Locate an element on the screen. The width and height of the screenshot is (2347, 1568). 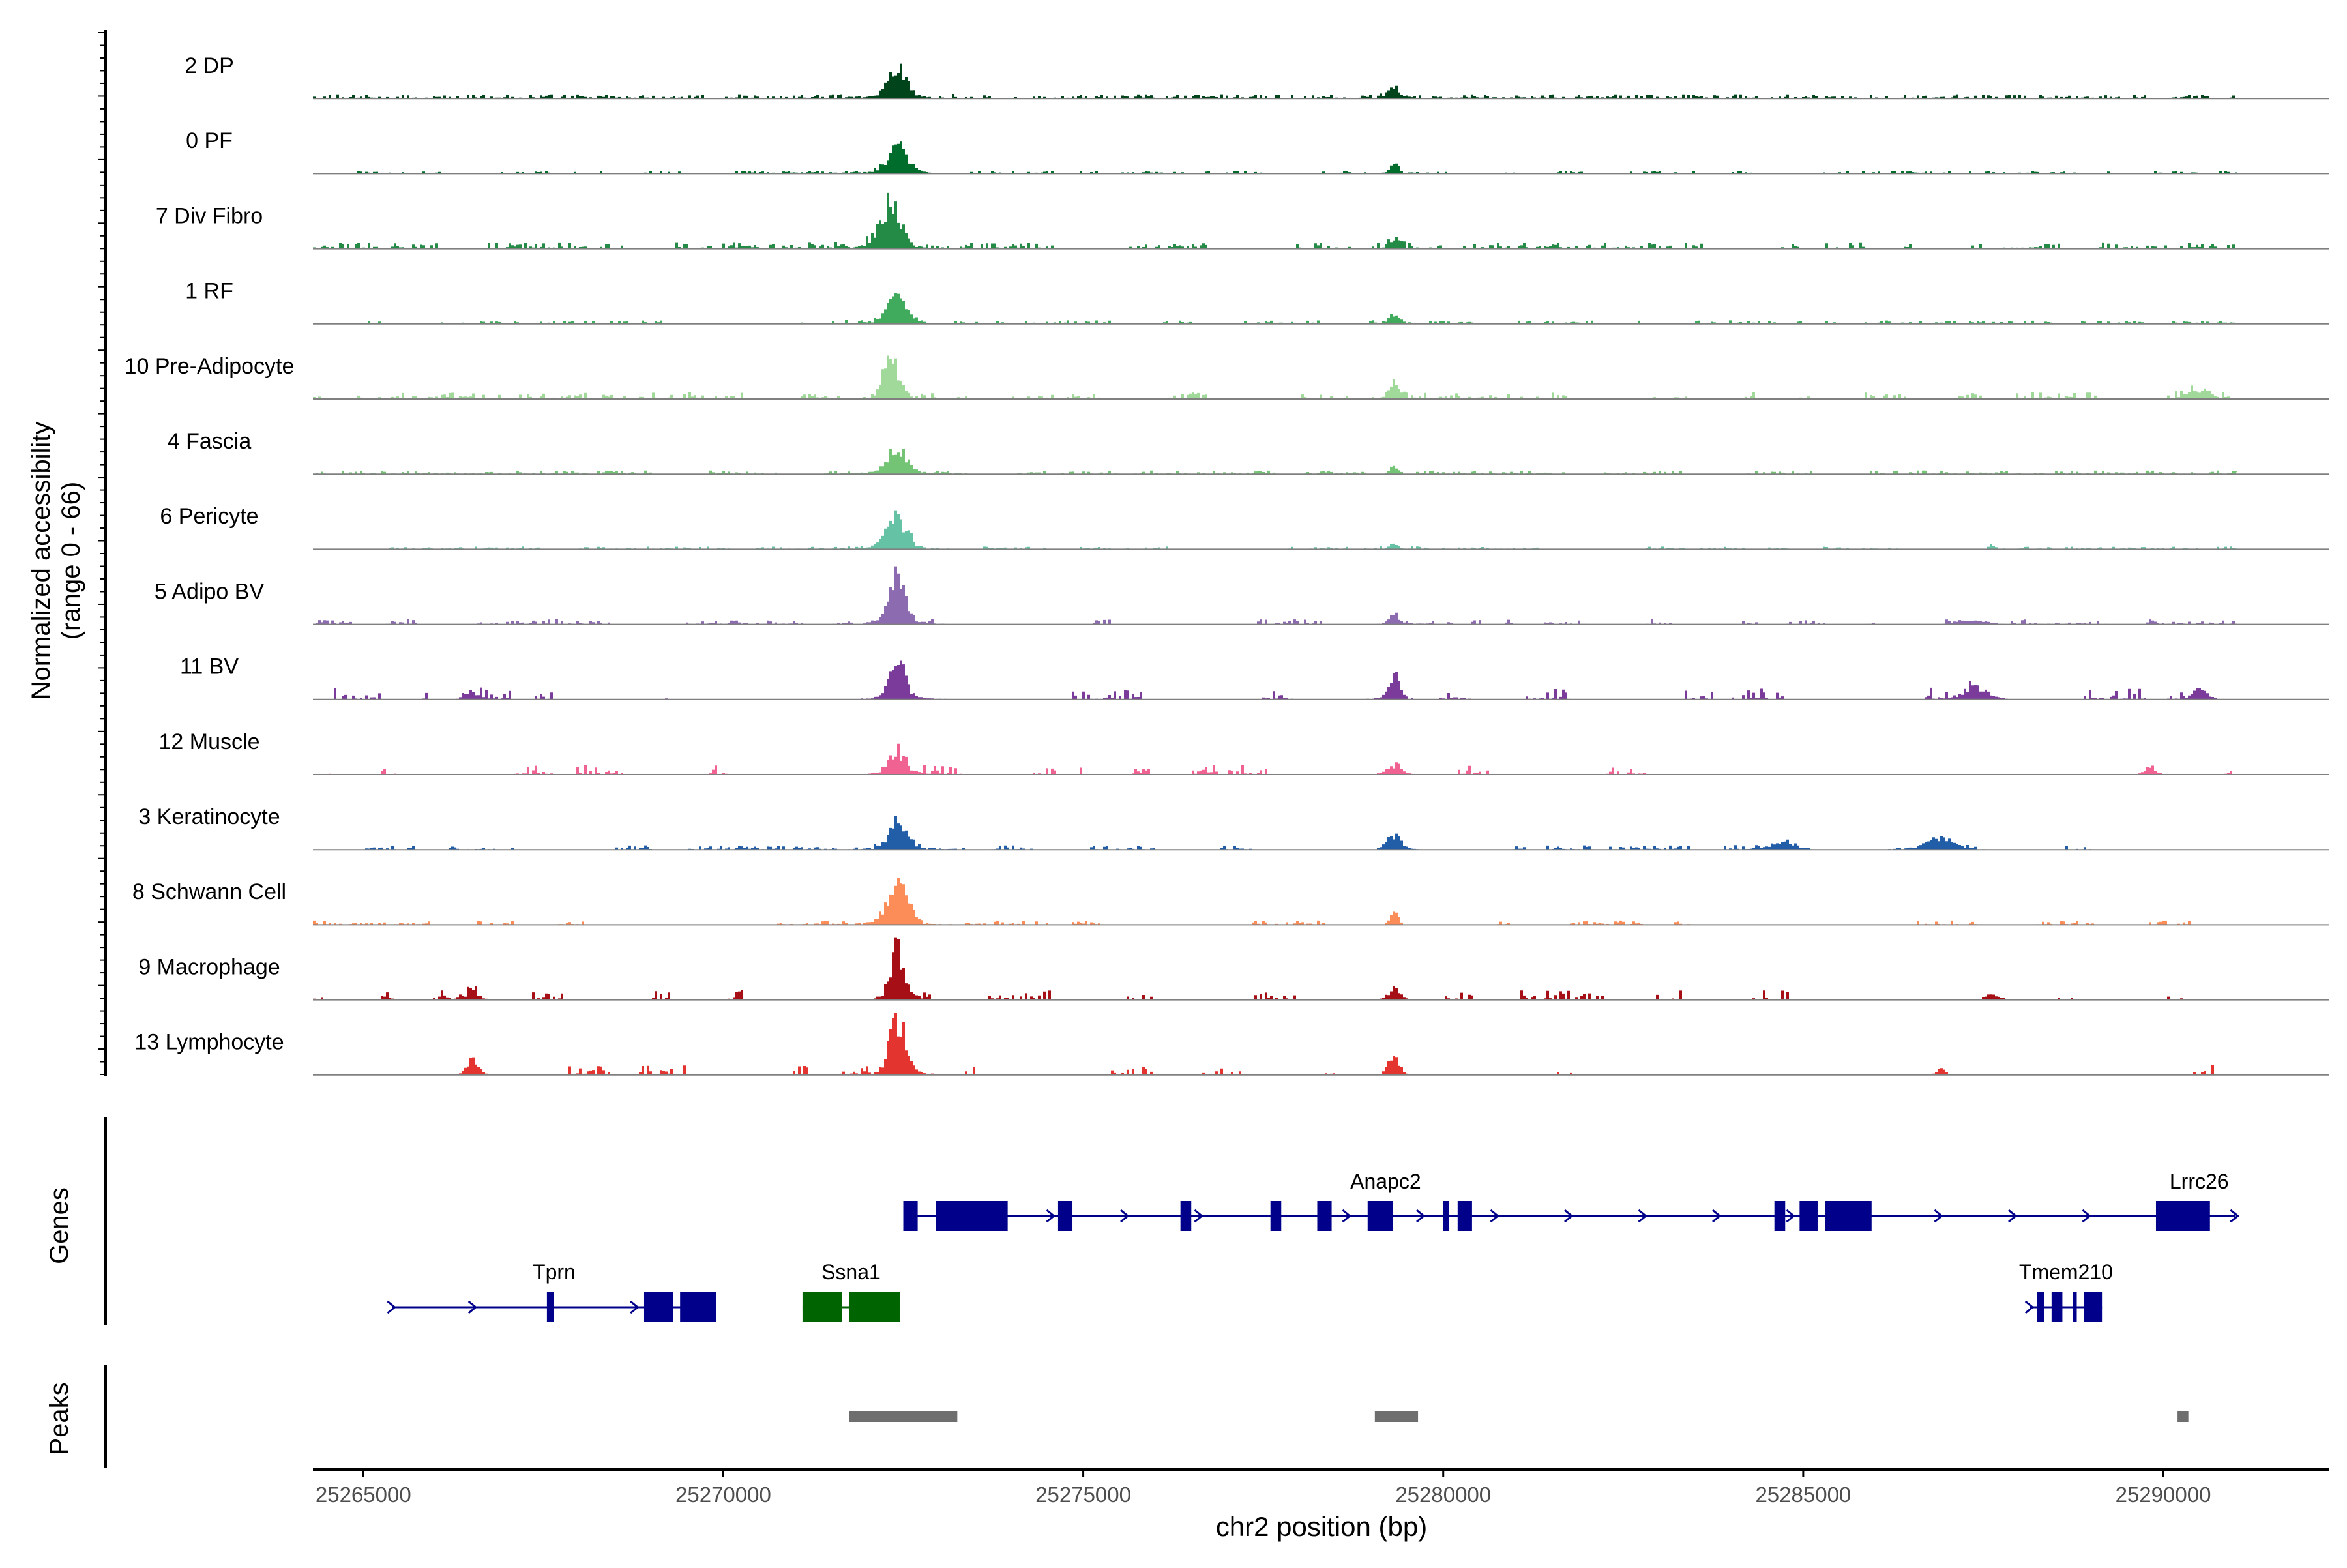
track-7: 6 Pericyte is located at coordinates (1244, 527).